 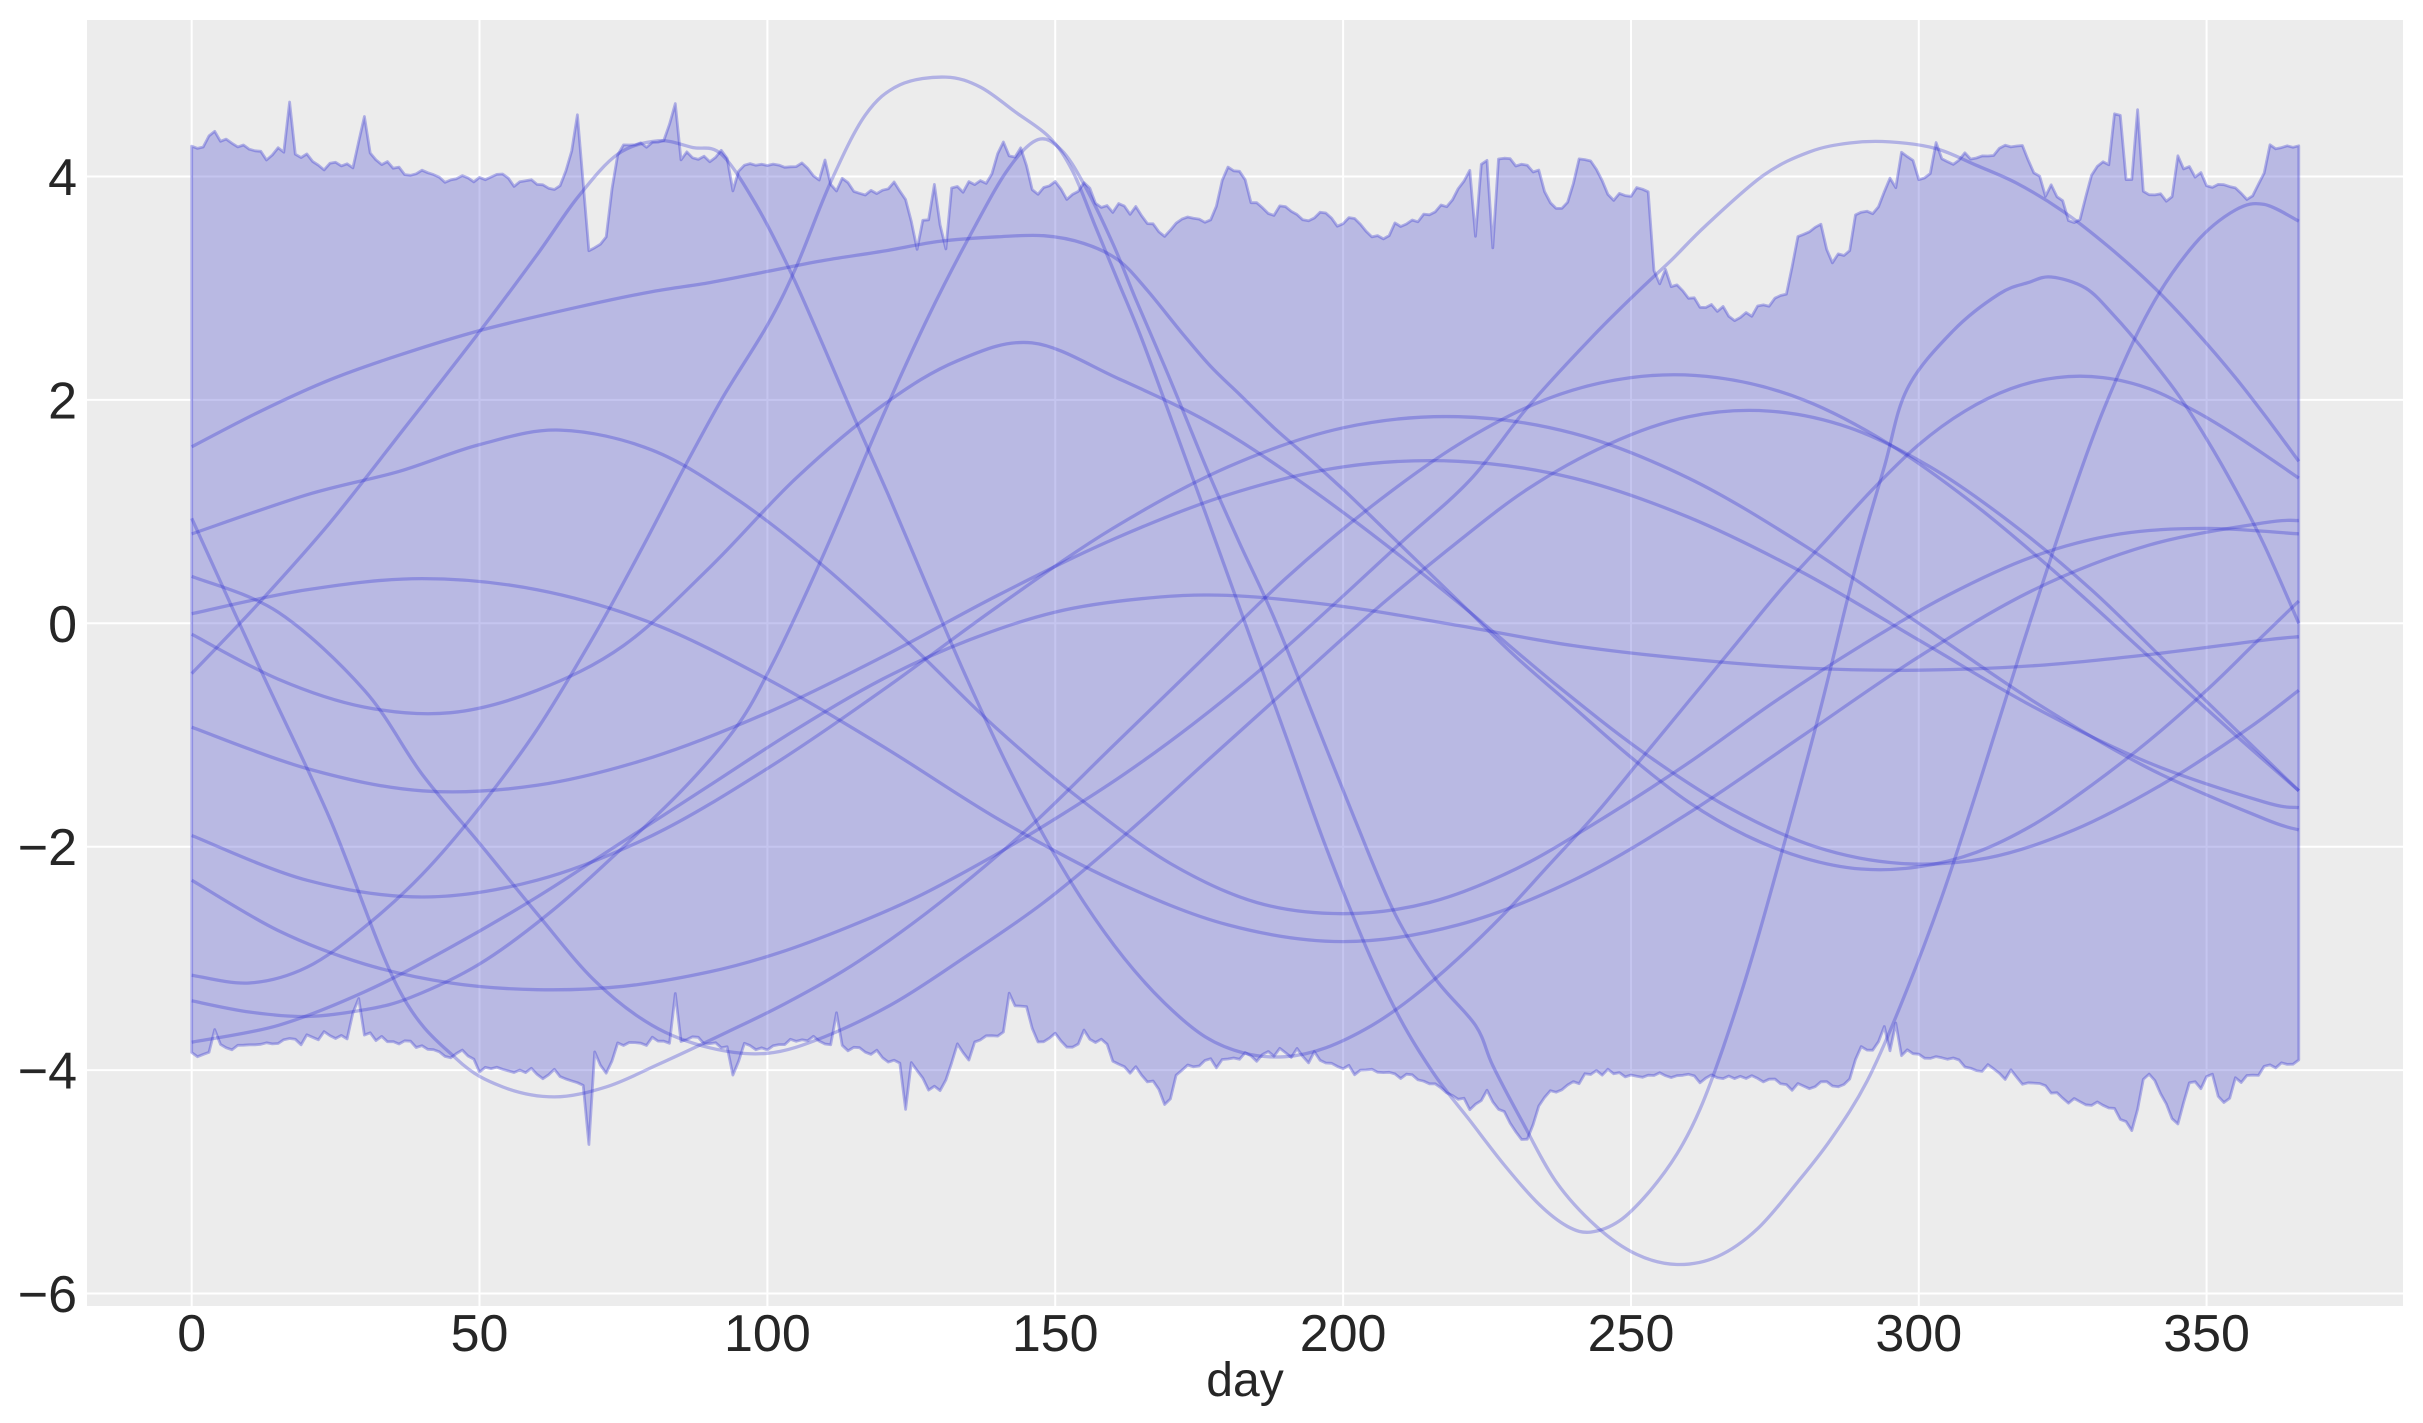 What do you see at coordinates (47, 1295) in the screenshot?
I see `svg-text: −6` at bounding box center [47, 1295].